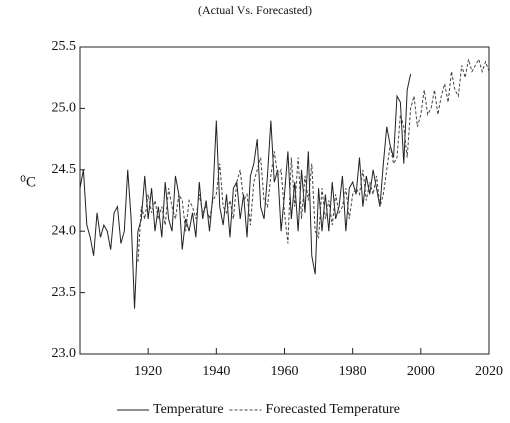 This screenshot has width=510, height=423. What do you see at coordinates (64, 108) in the screenshot?
I see `y-tick-label: 25.0` at bounding box center [64, 108].